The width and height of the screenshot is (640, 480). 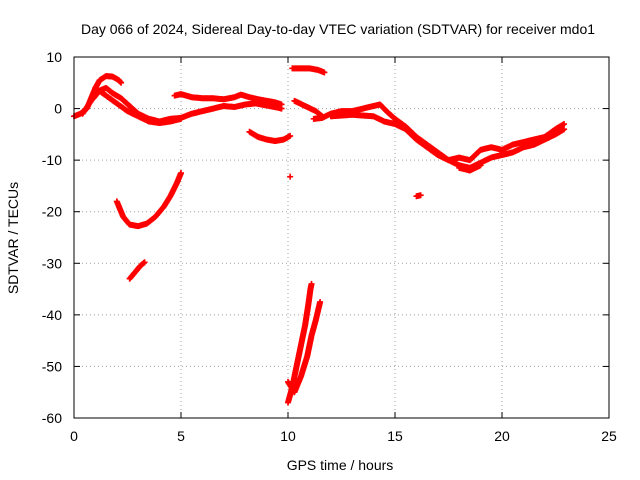 What do you see at coordinates (58, 109) in the screenshot?
I see `y-tick-label: 0` at bounding box center [58, 109].